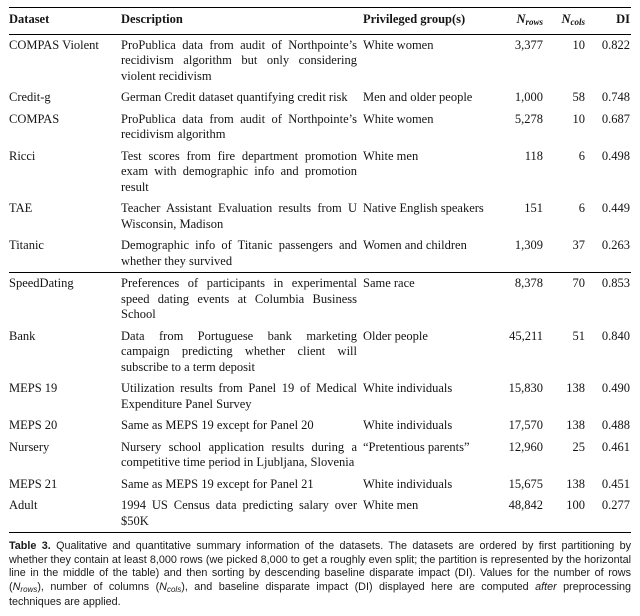 The image size is (640, 616). Describe the element at coordinates (615, 208) in the screenshot. I see `cell-di: 0.449` at that location.